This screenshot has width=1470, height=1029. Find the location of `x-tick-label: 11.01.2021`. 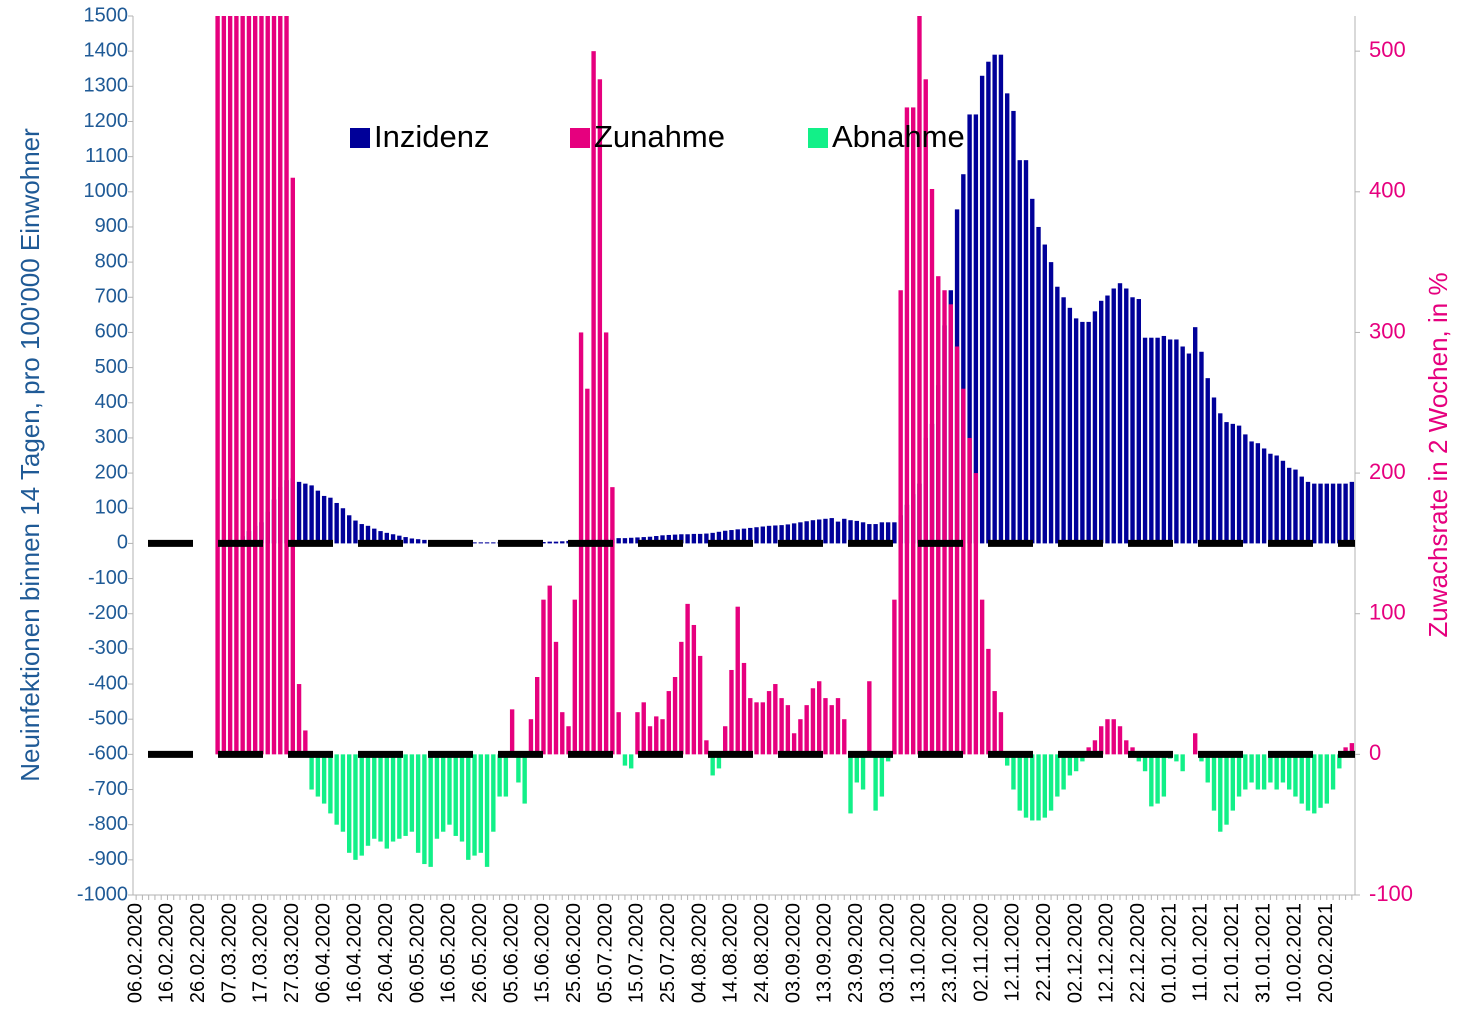

x-tick-label: 11.01.2021 is located at coordinates (1201, 952).